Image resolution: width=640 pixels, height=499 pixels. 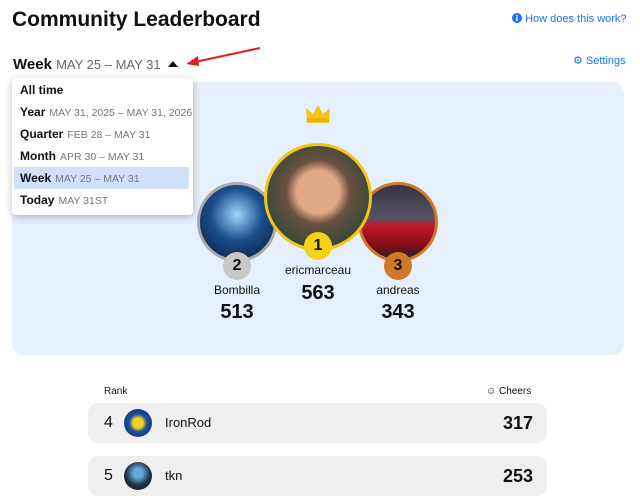 I want to click on annotation-arrow, so click(x=227, y=55).